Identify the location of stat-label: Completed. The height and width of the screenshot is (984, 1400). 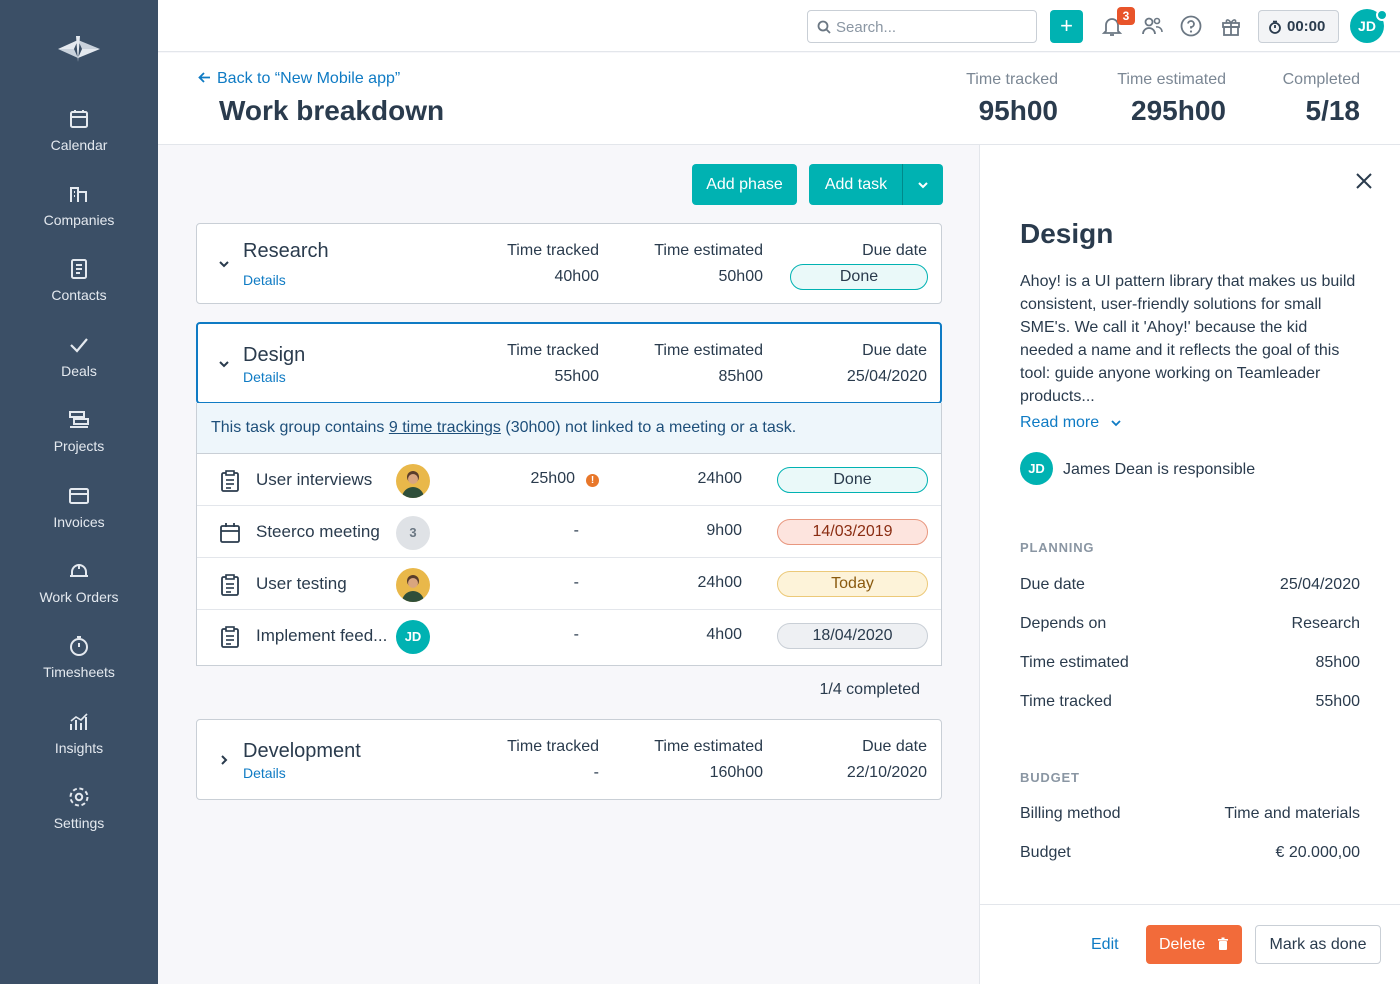
(1321, 79).